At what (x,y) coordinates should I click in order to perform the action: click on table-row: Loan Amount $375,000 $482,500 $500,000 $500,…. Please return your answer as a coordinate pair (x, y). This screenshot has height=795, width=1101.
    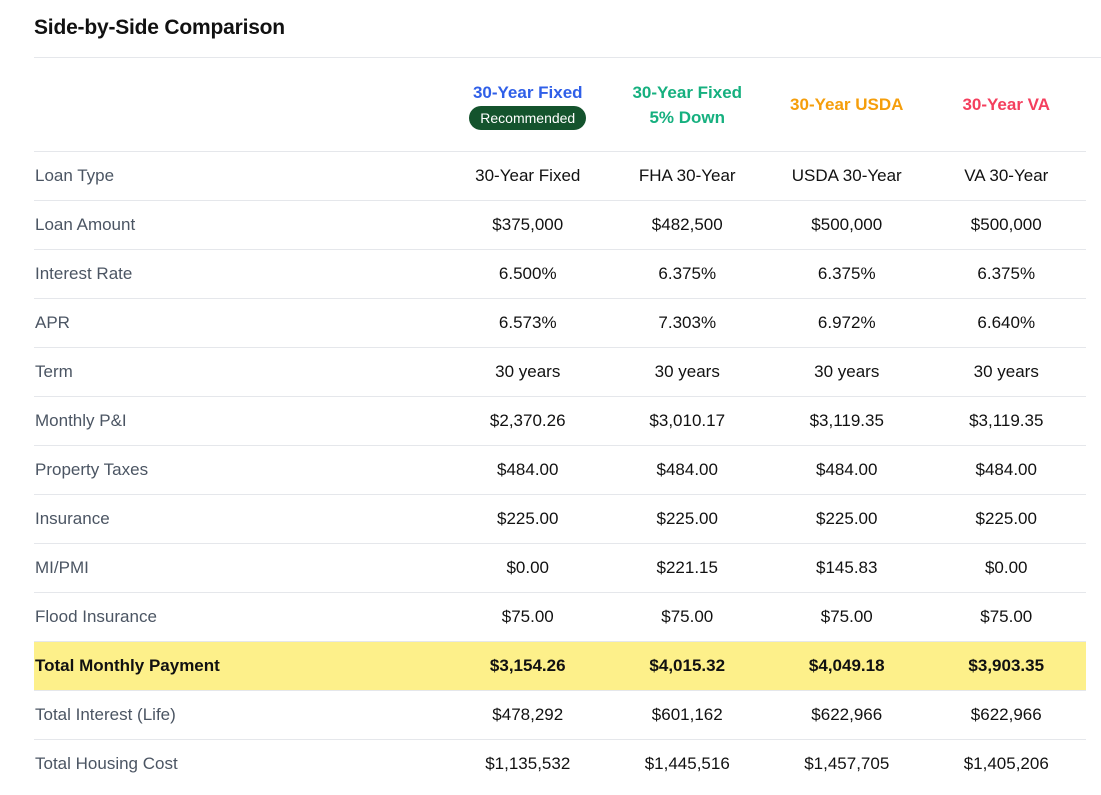
    Looking at the image, I should click on (560, 225).